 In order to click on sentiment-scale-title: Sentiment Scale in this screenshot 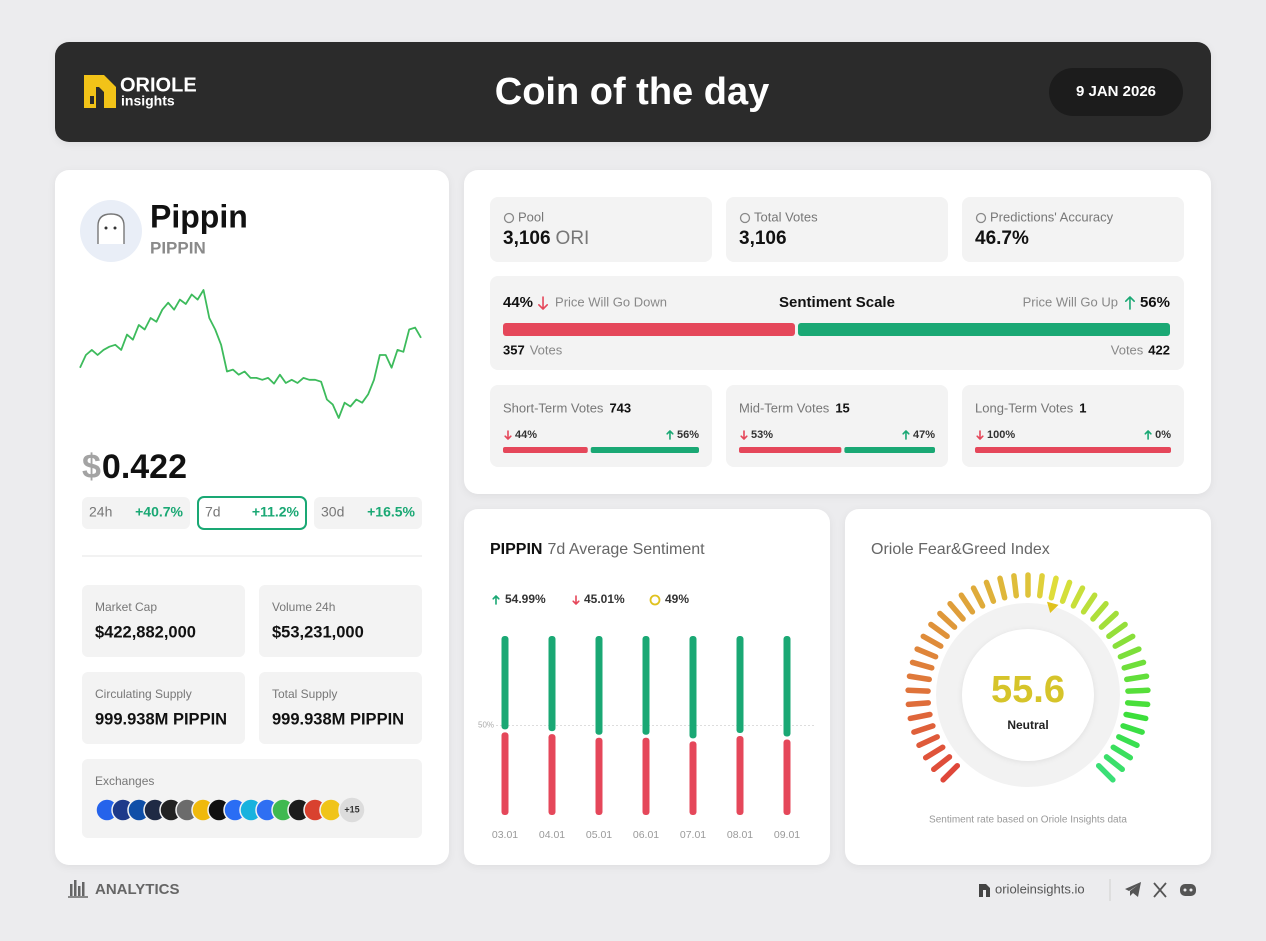, I will do `click(837, 302)`.